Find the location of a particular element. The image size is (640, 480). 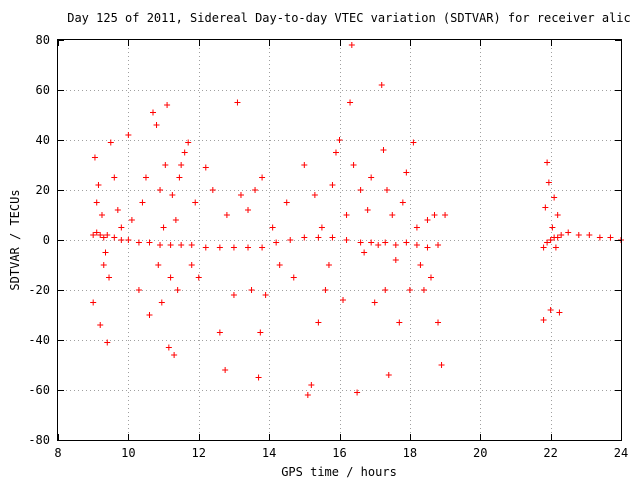

x-tick-label: 14 is located at coordinates (269, 453).